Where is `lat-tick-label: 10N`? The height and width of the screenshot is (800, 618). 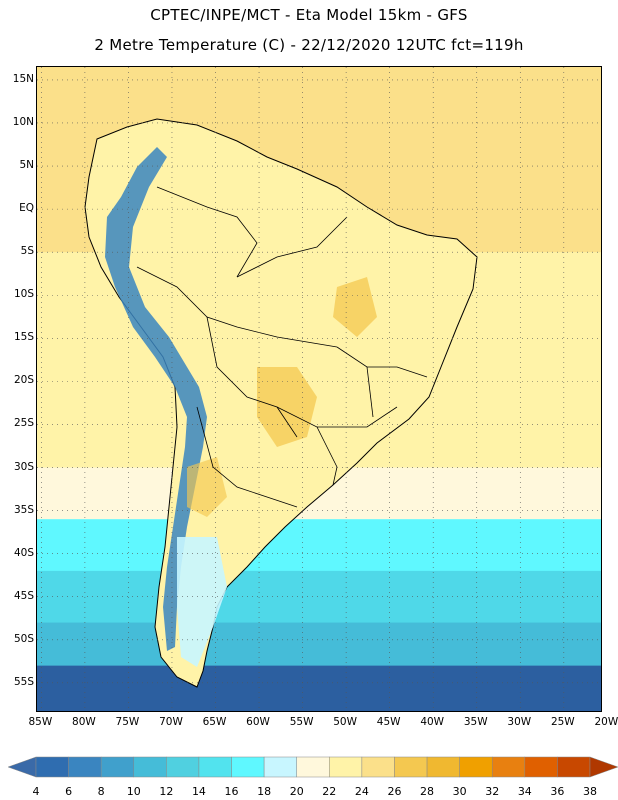
lat-tick-label: 10N is located at coordinates (23, 121).